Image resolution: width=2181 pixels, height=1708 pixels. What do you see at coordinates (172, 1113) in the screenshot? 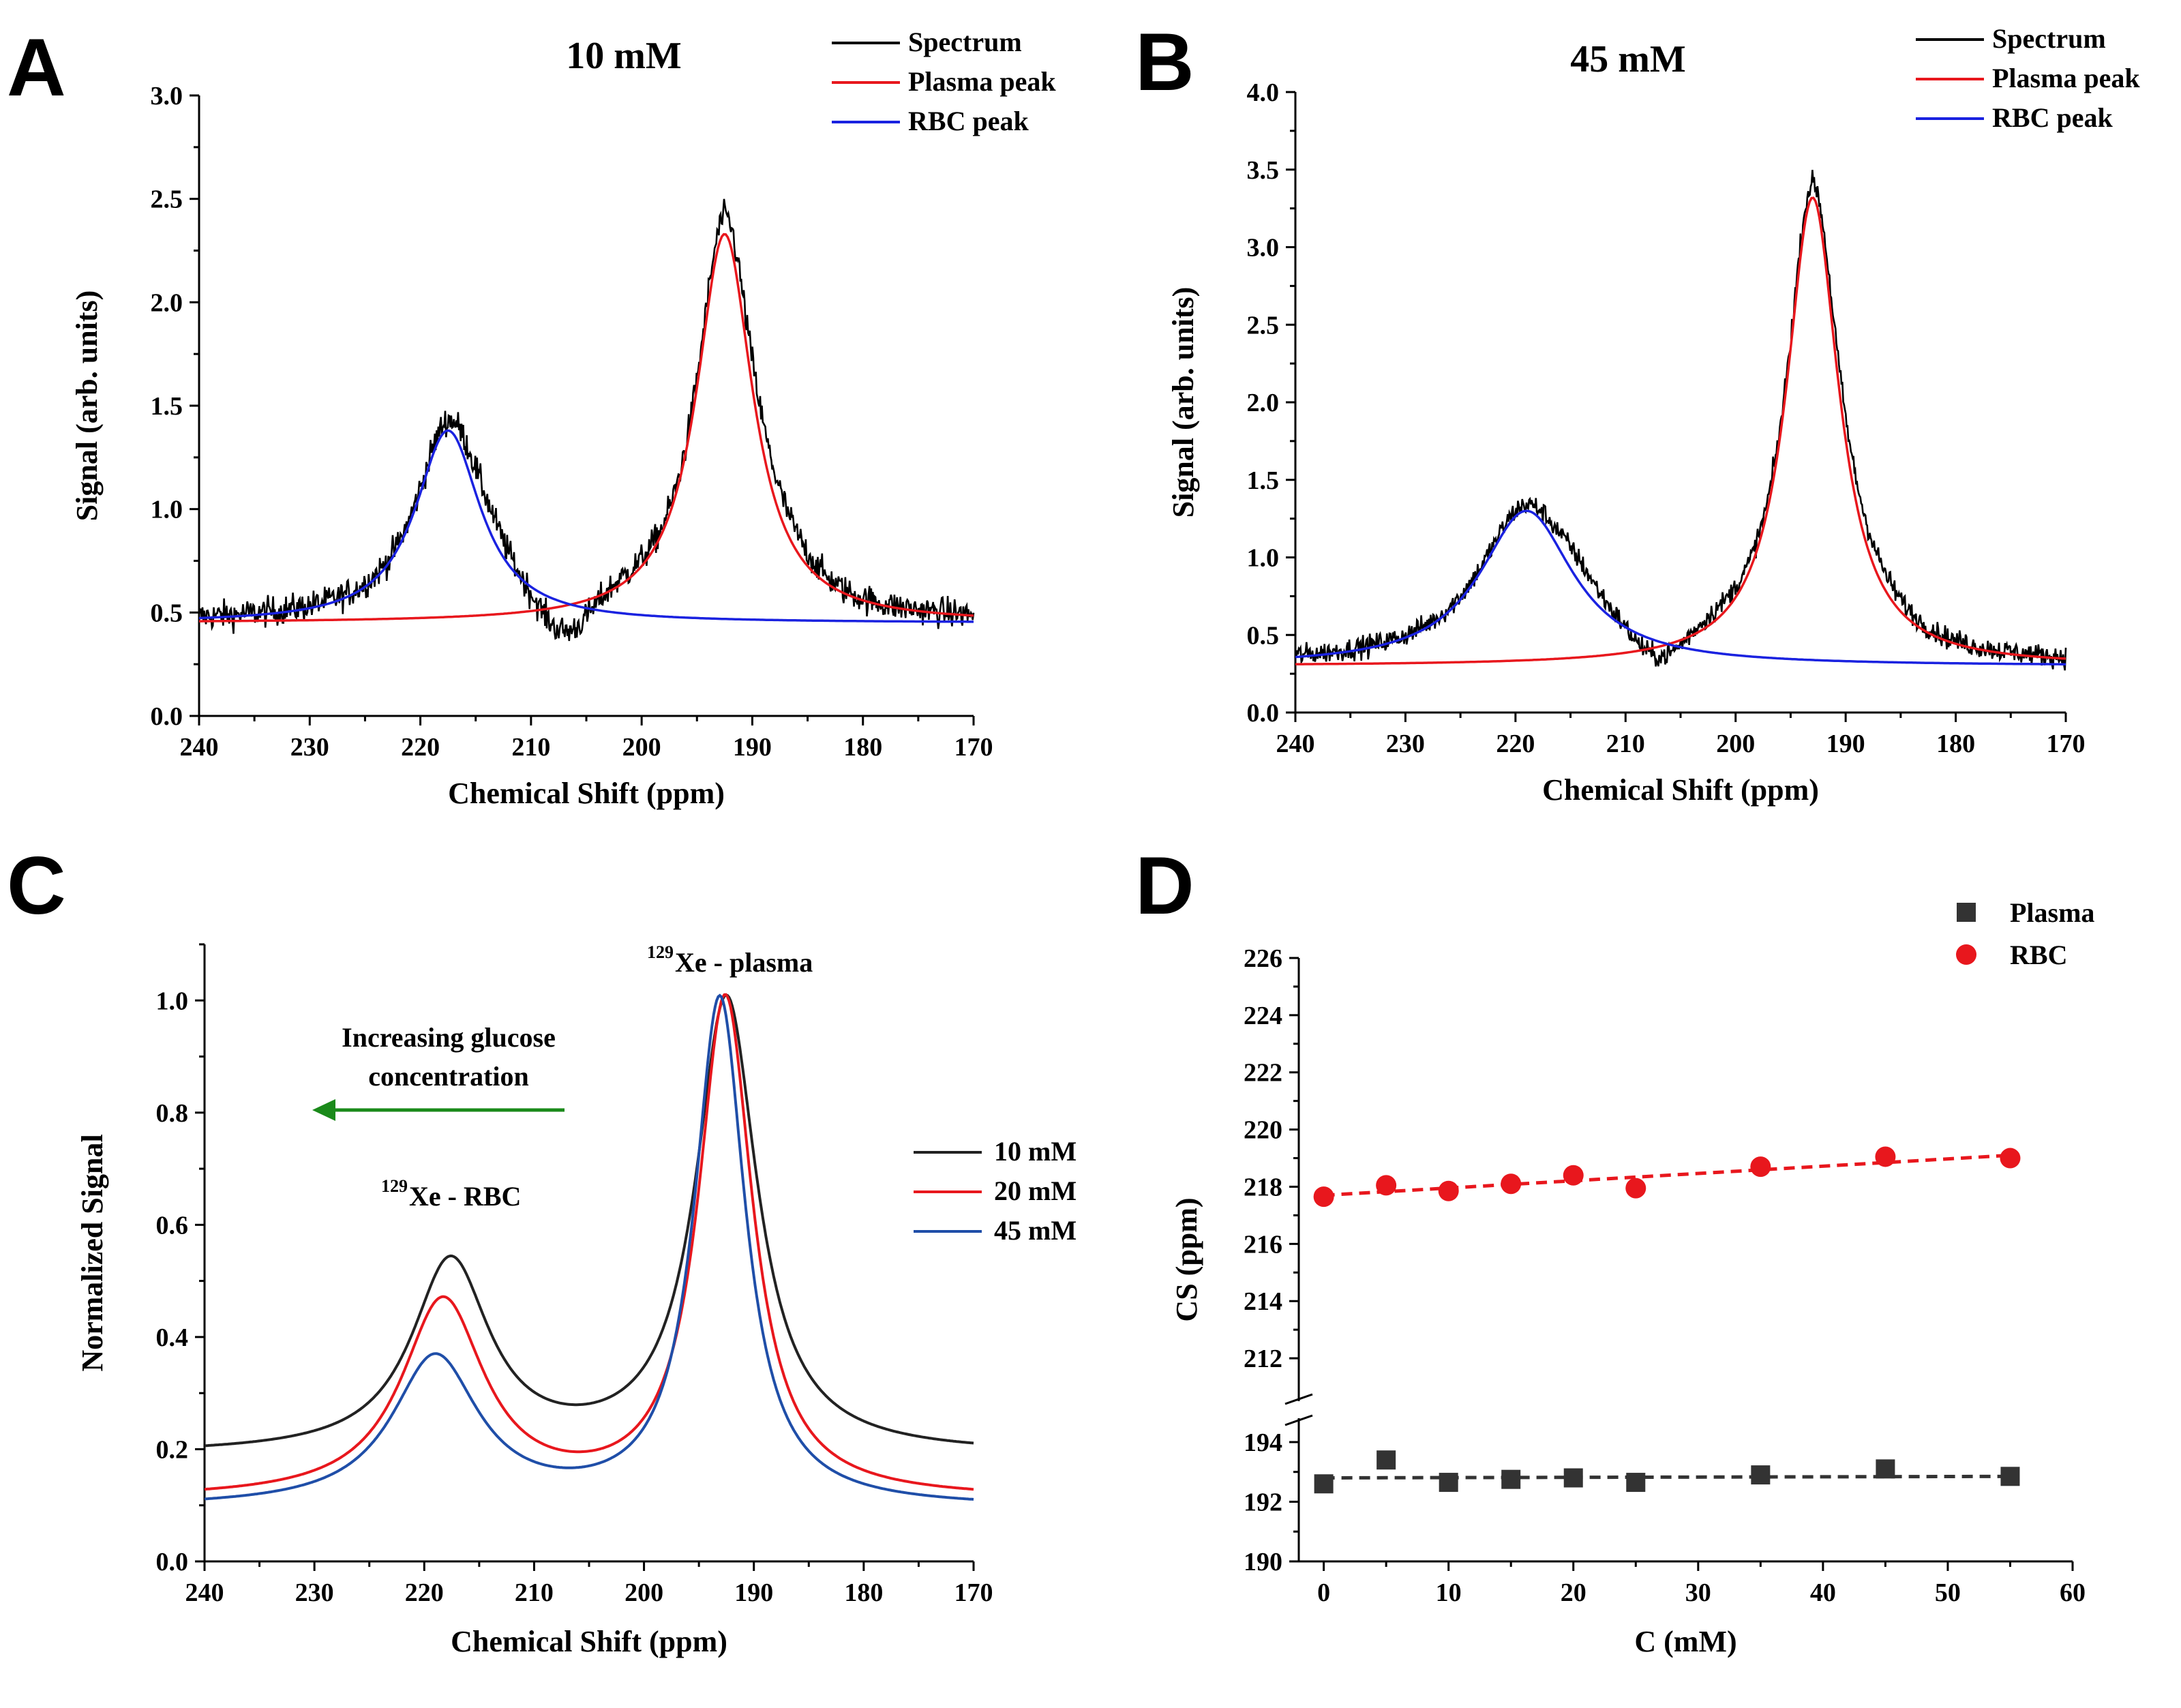
I see `y-tick-label: 0.8` at bounding box center [172, 1113].